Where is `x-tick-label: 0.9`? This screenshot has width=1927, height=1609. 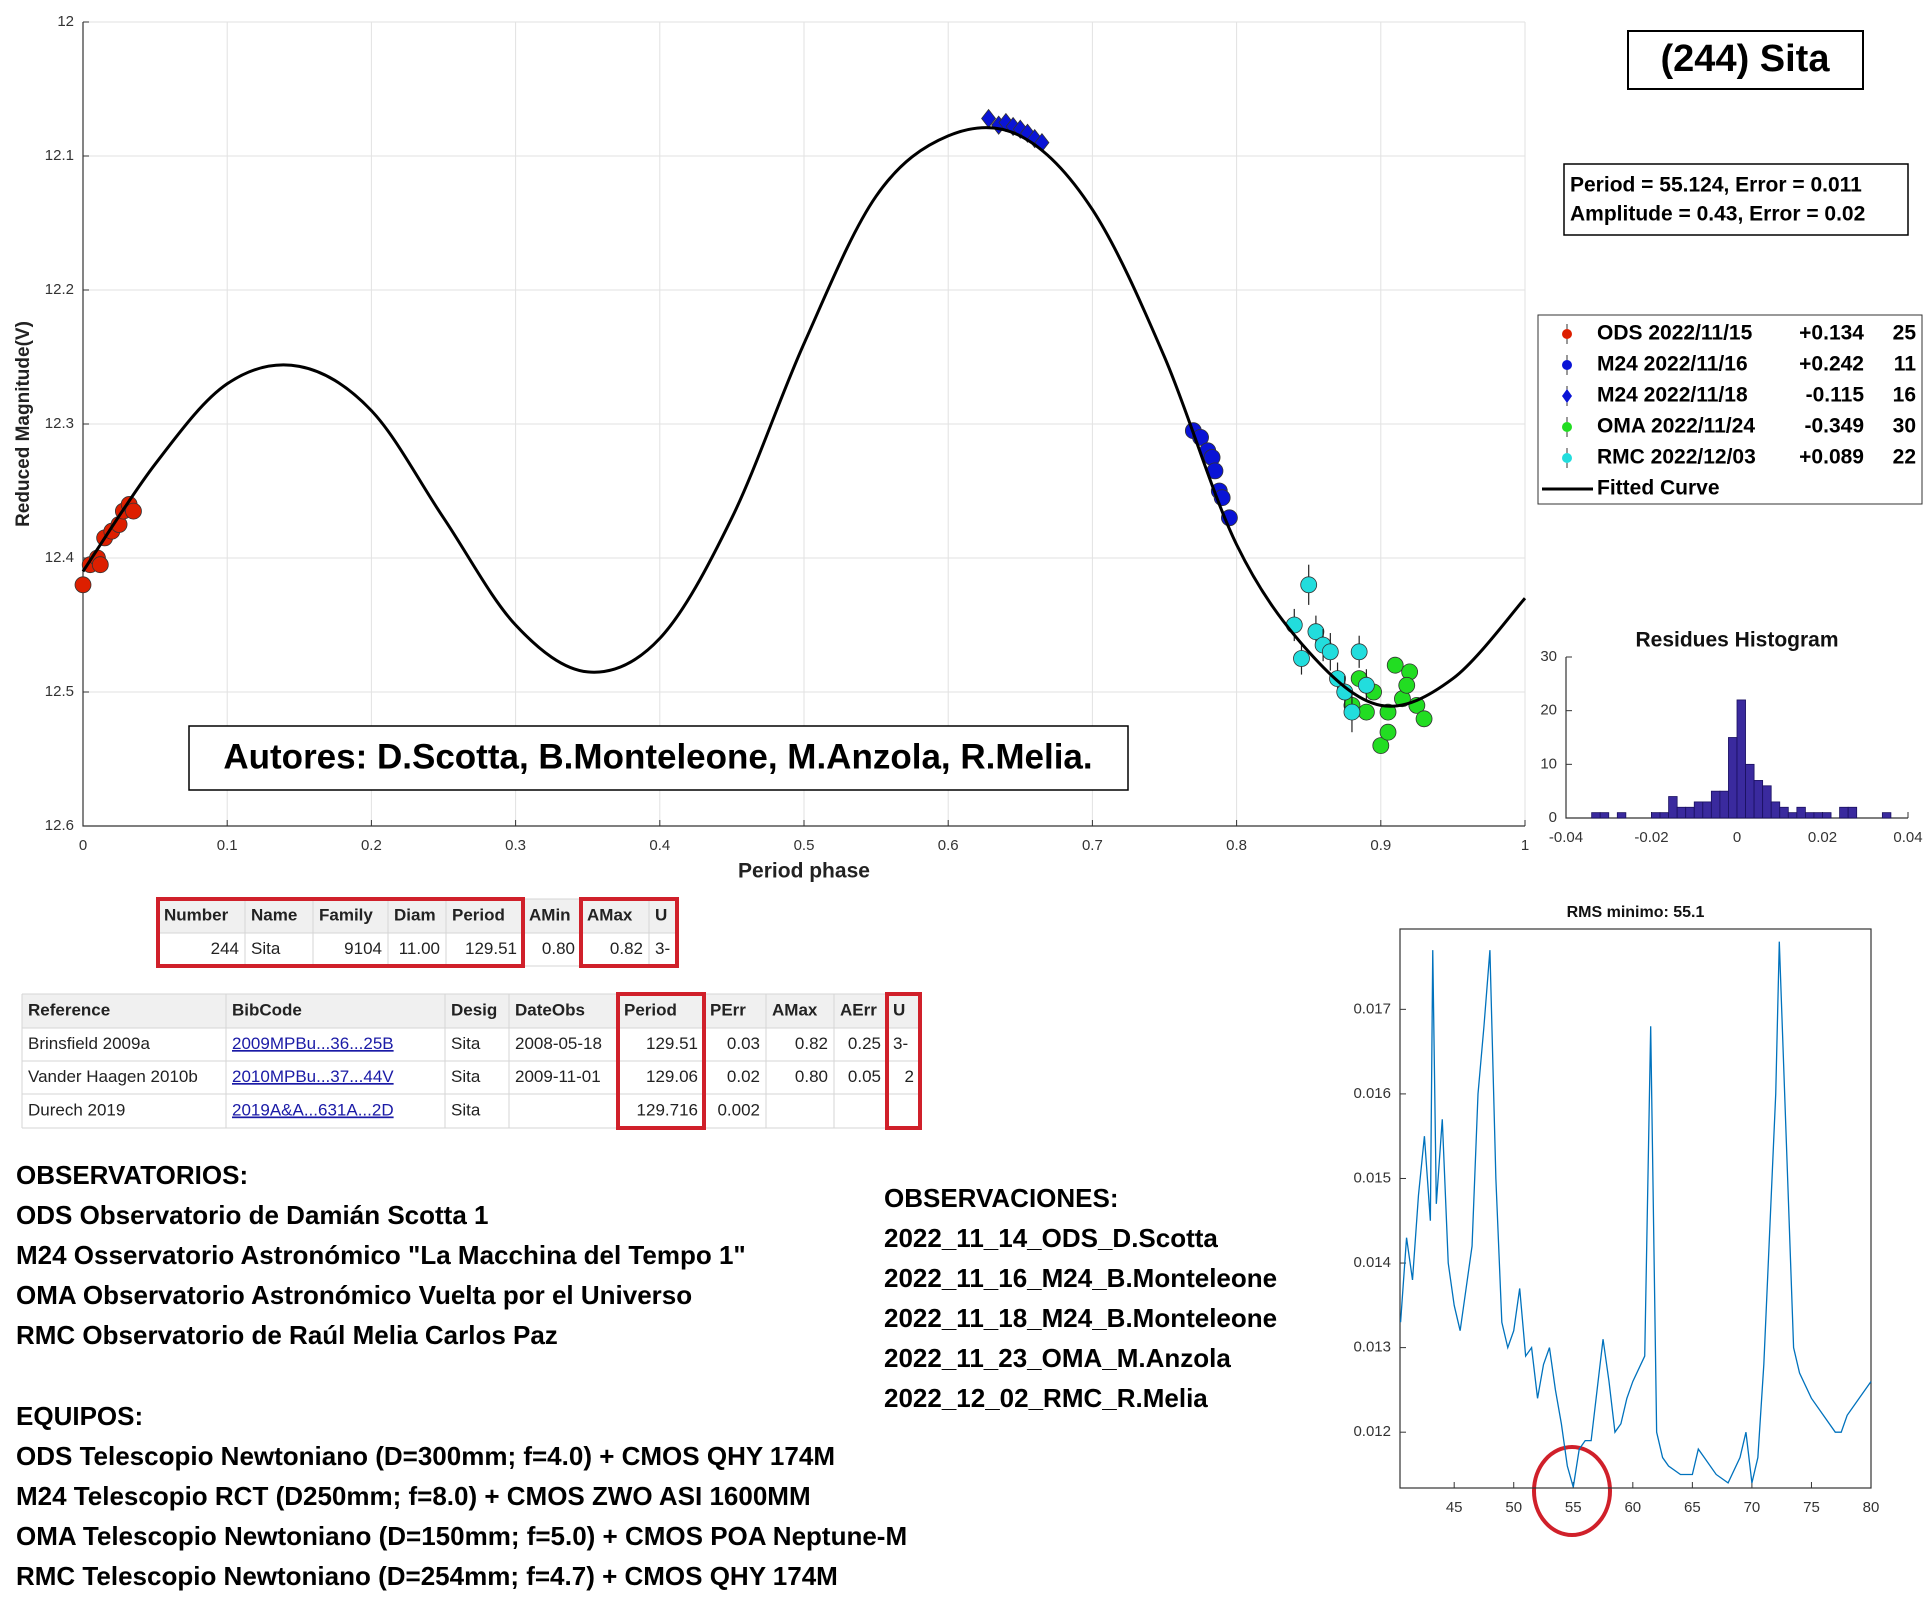 x-tick-label: 0.9 is located at coordinates (1380, 845).